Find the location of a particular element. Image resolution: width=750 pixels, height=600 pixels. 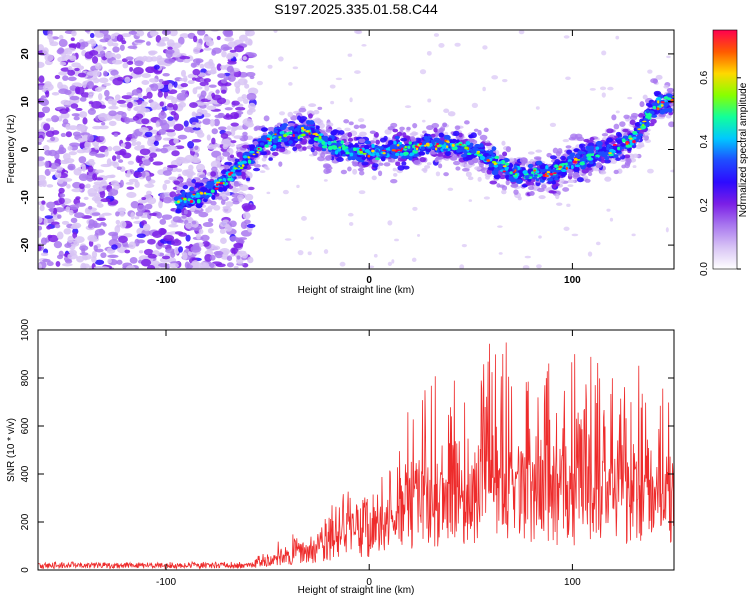

spectrogram-ytick-label: -20 is located at coordinates (25, 244).